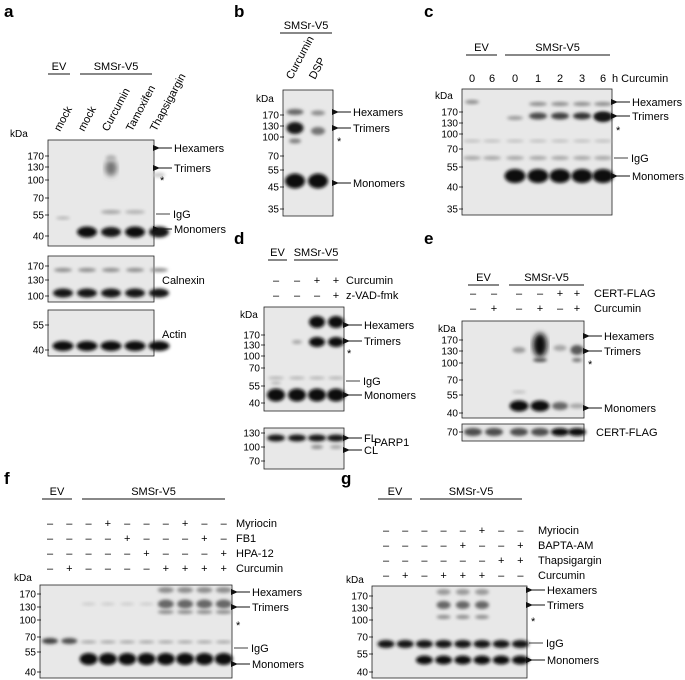 The height and width of the screenshot is (680, 685). I want to click on a-calnexin-tick-label: 130, so click(35, 281).